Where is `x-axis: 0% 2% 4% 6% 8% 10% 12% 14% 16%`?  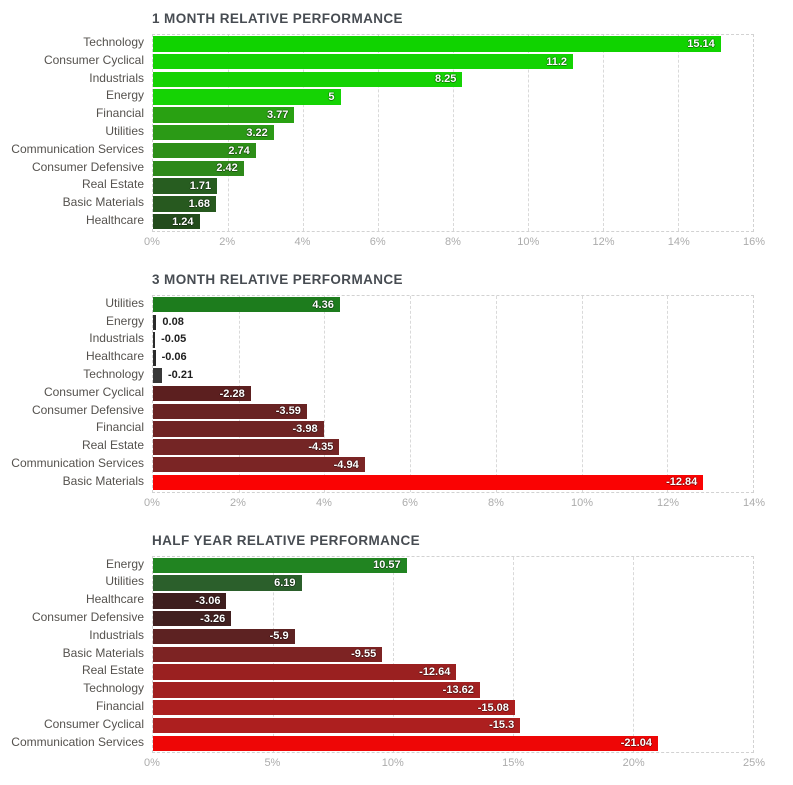 x-axis: 0% 2% 4% 6% 8% 10% 12% 14% 16% is located at coordinates (454, 241).